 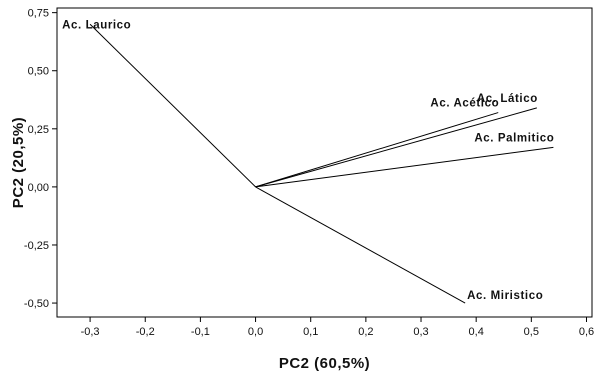 I want to click on y-axis: 0,75 0,50 0,25 0,00 -0,25 -0,50, so click(x=40, y=159).